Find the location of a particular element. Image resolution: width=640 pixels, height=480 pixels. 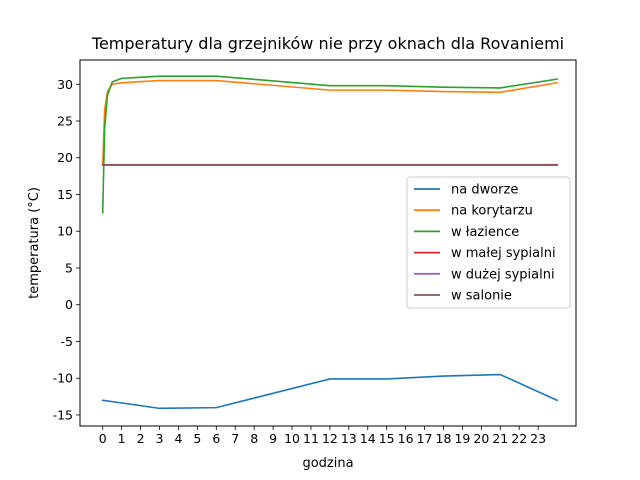

legend-box is located at coordinates (488, 242).